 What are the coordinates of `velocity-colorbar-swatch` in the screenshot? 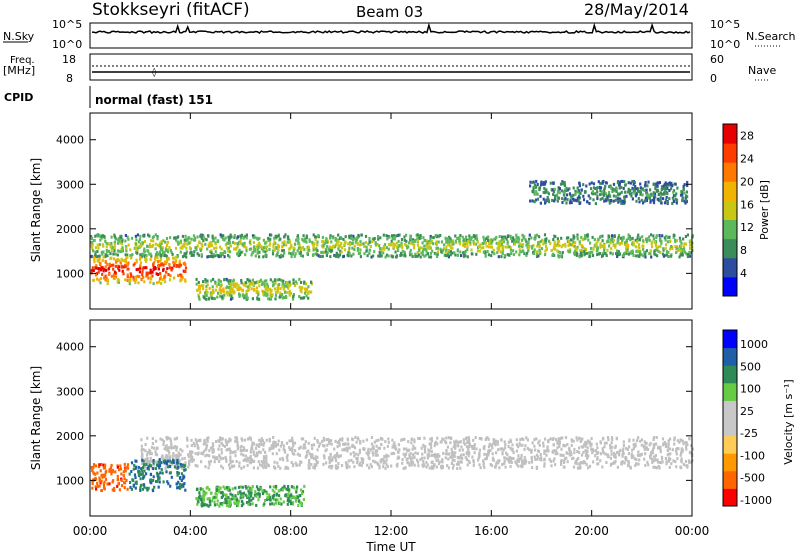 It's located at (730, 356).